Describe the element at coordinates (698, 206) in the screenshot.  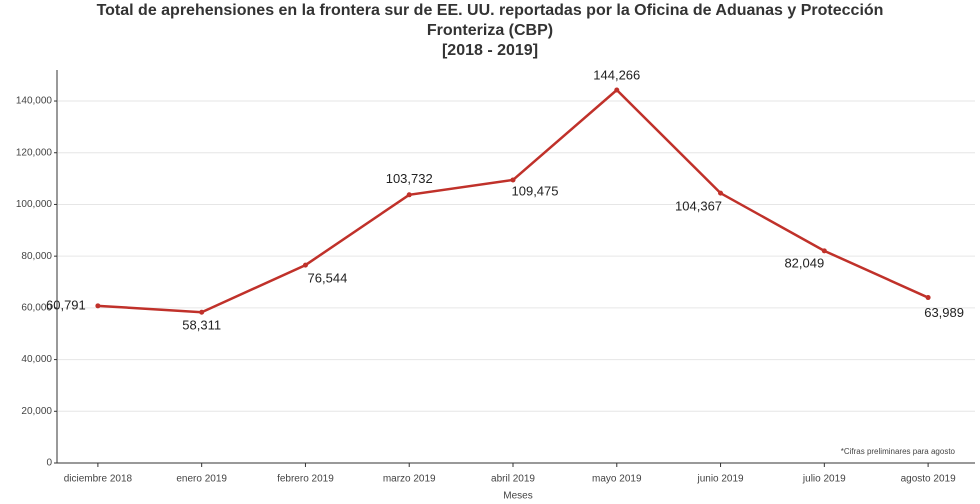
I see `data-label: 104,367` at that location.